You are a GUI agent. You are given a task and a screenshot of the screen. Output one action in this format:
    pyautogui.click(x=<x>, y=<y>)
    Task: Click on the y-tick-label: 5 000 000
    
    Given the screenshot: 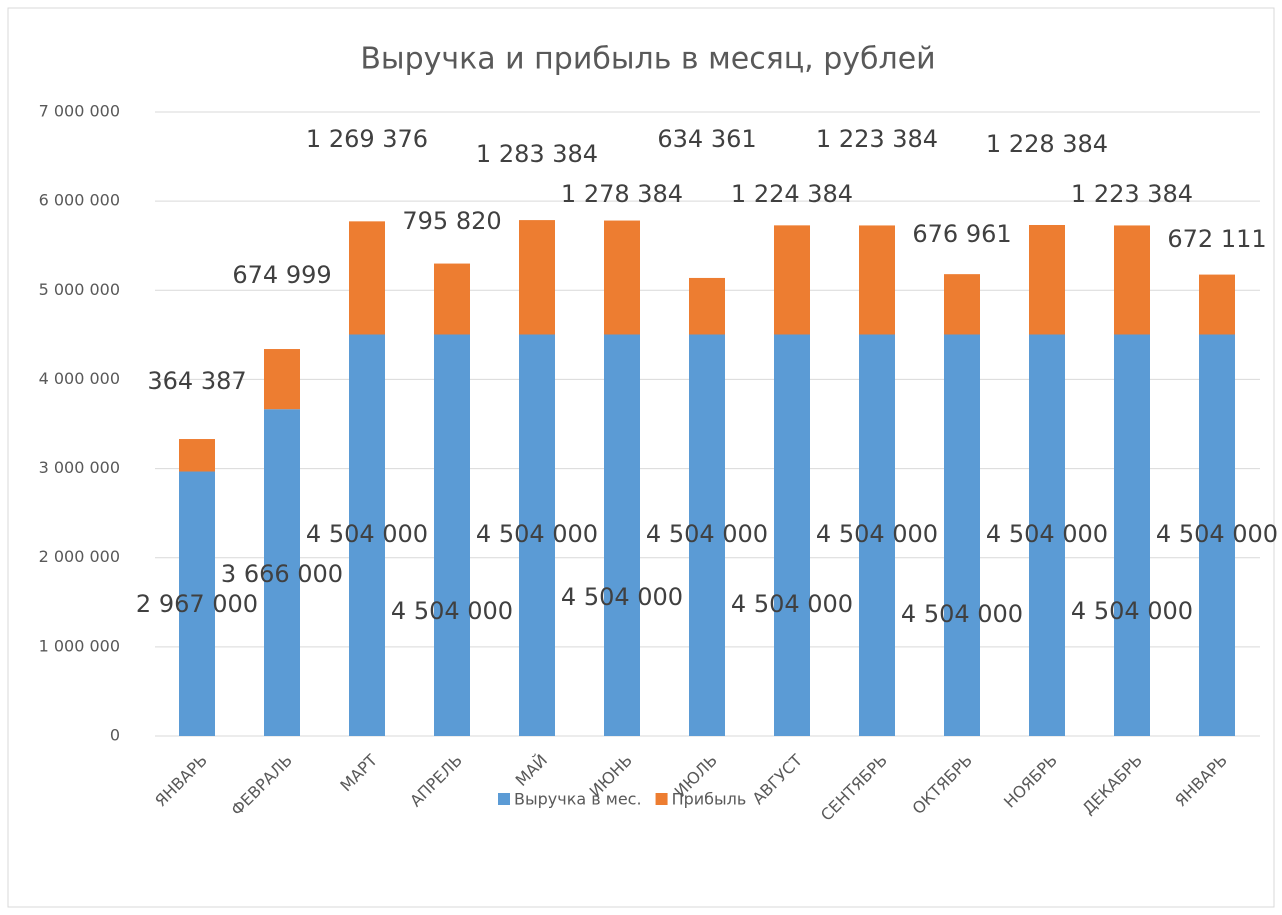 What is the action you would take?
    pyautogui.click(x=79, y=289)
    